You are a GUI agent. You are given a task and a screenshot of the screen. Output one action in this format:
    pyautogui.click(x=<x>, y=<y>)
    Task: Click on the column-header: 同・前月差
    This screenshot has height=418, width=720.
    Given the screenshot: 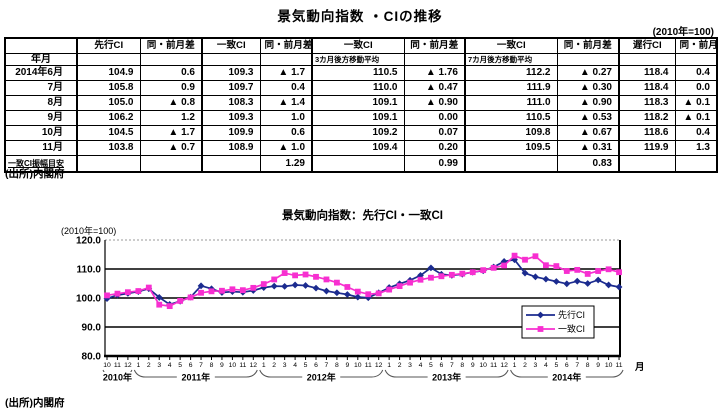 What is the action you would take?
    pyautogui.click(x=696, y=45)
    